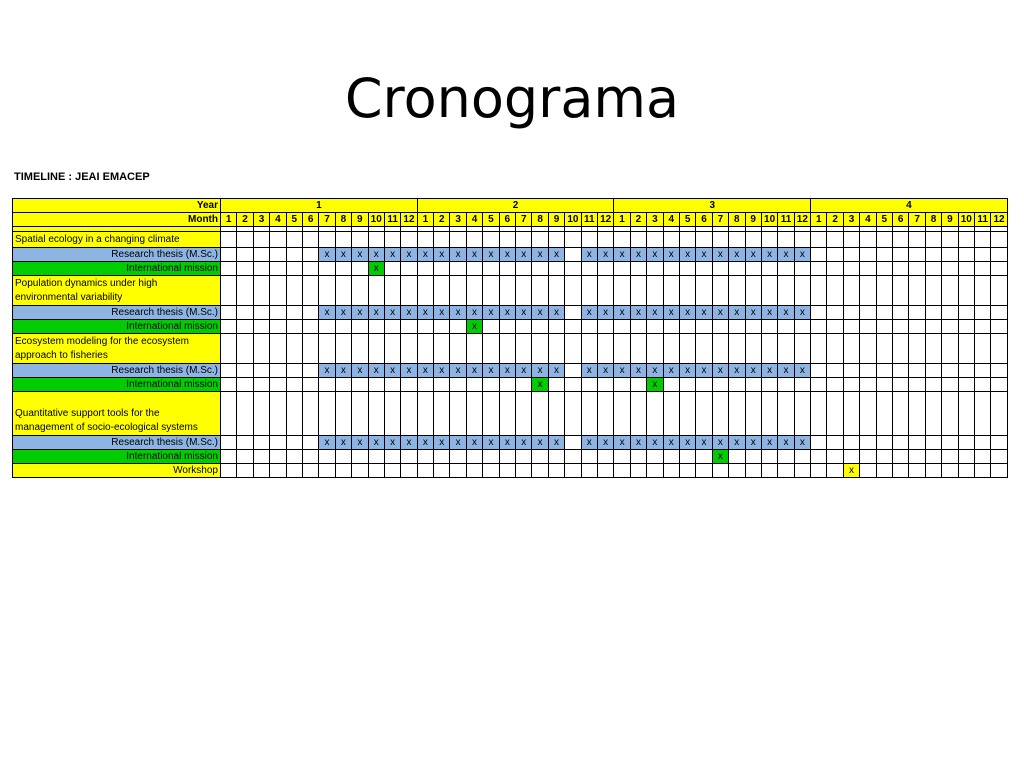  Describe the element at coordinates (116, 312) in the screenshot. I see `task-label: Research thesis (M.Sc.)` at that location.